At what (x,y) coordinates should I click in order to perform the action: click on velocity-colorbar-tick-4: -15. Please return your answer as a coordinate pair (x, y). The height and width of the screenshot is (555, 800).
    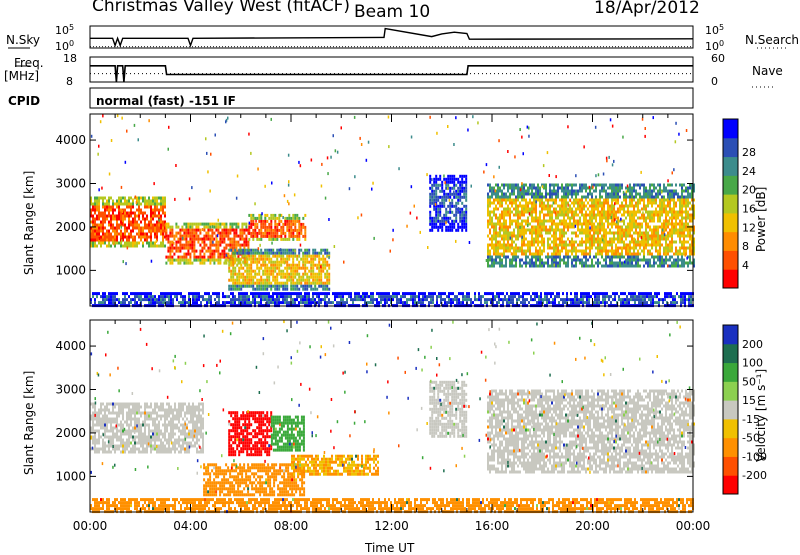
    Looking at the image, I should click on (751, 419).